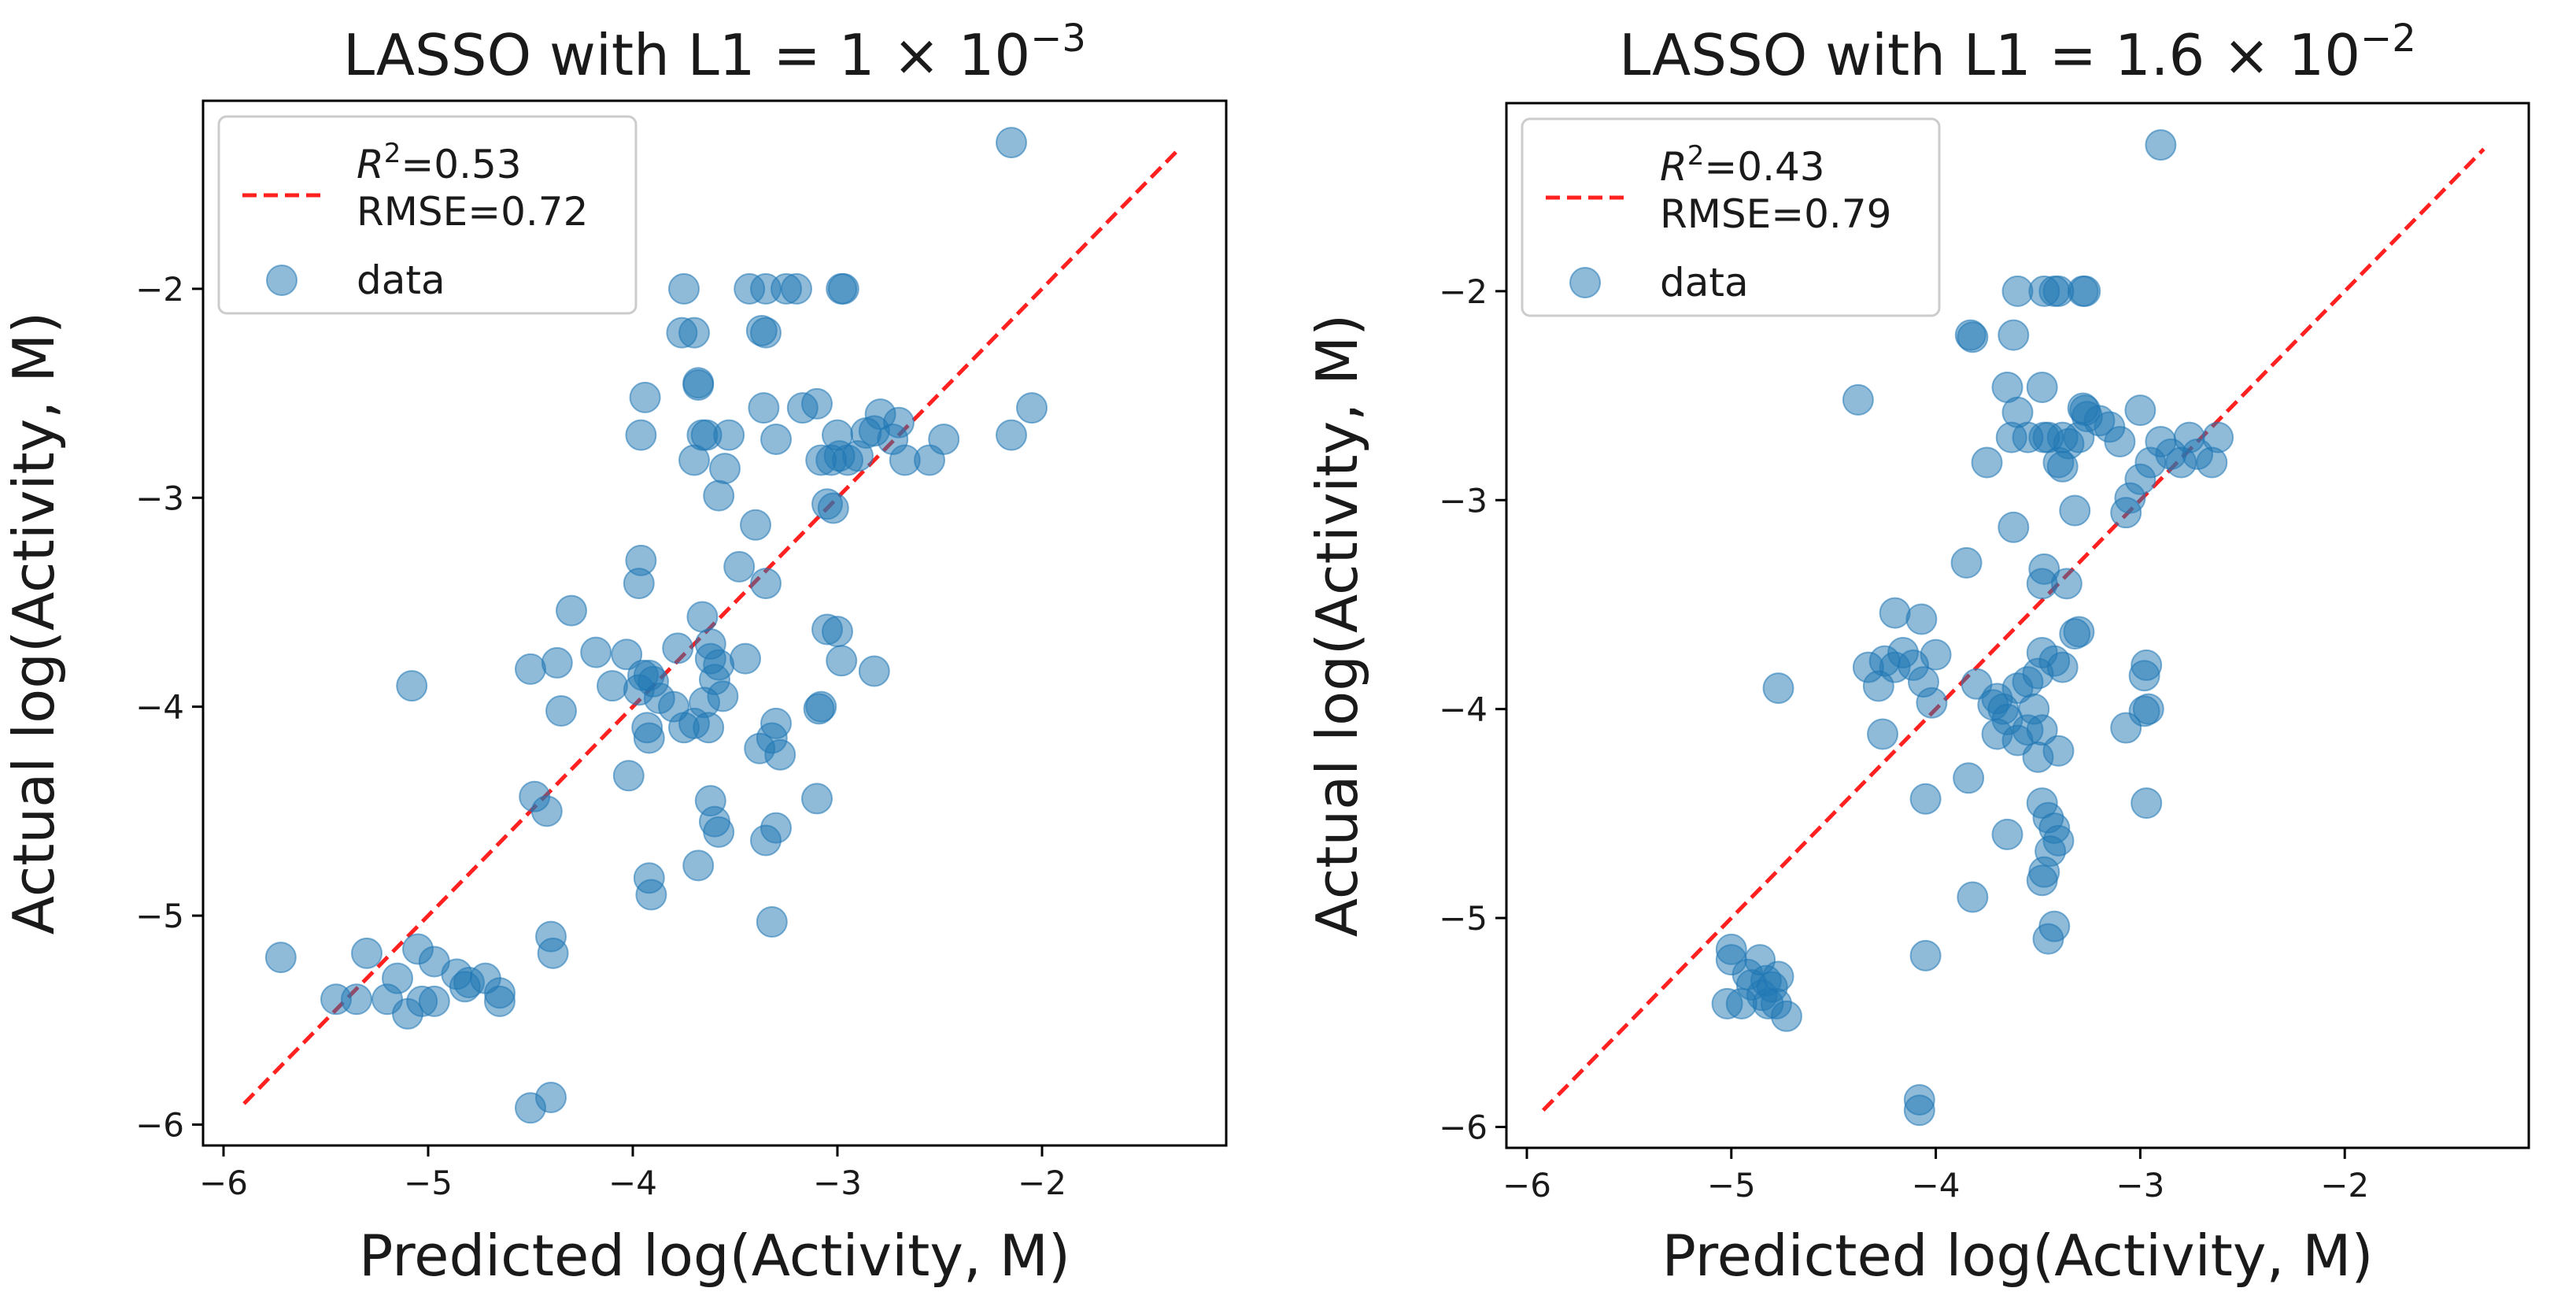  Describe the element at coordinates (686, 55) in the screenshot. I see `left-title-text: LASSO with L1 = 1 × 10` at that location.